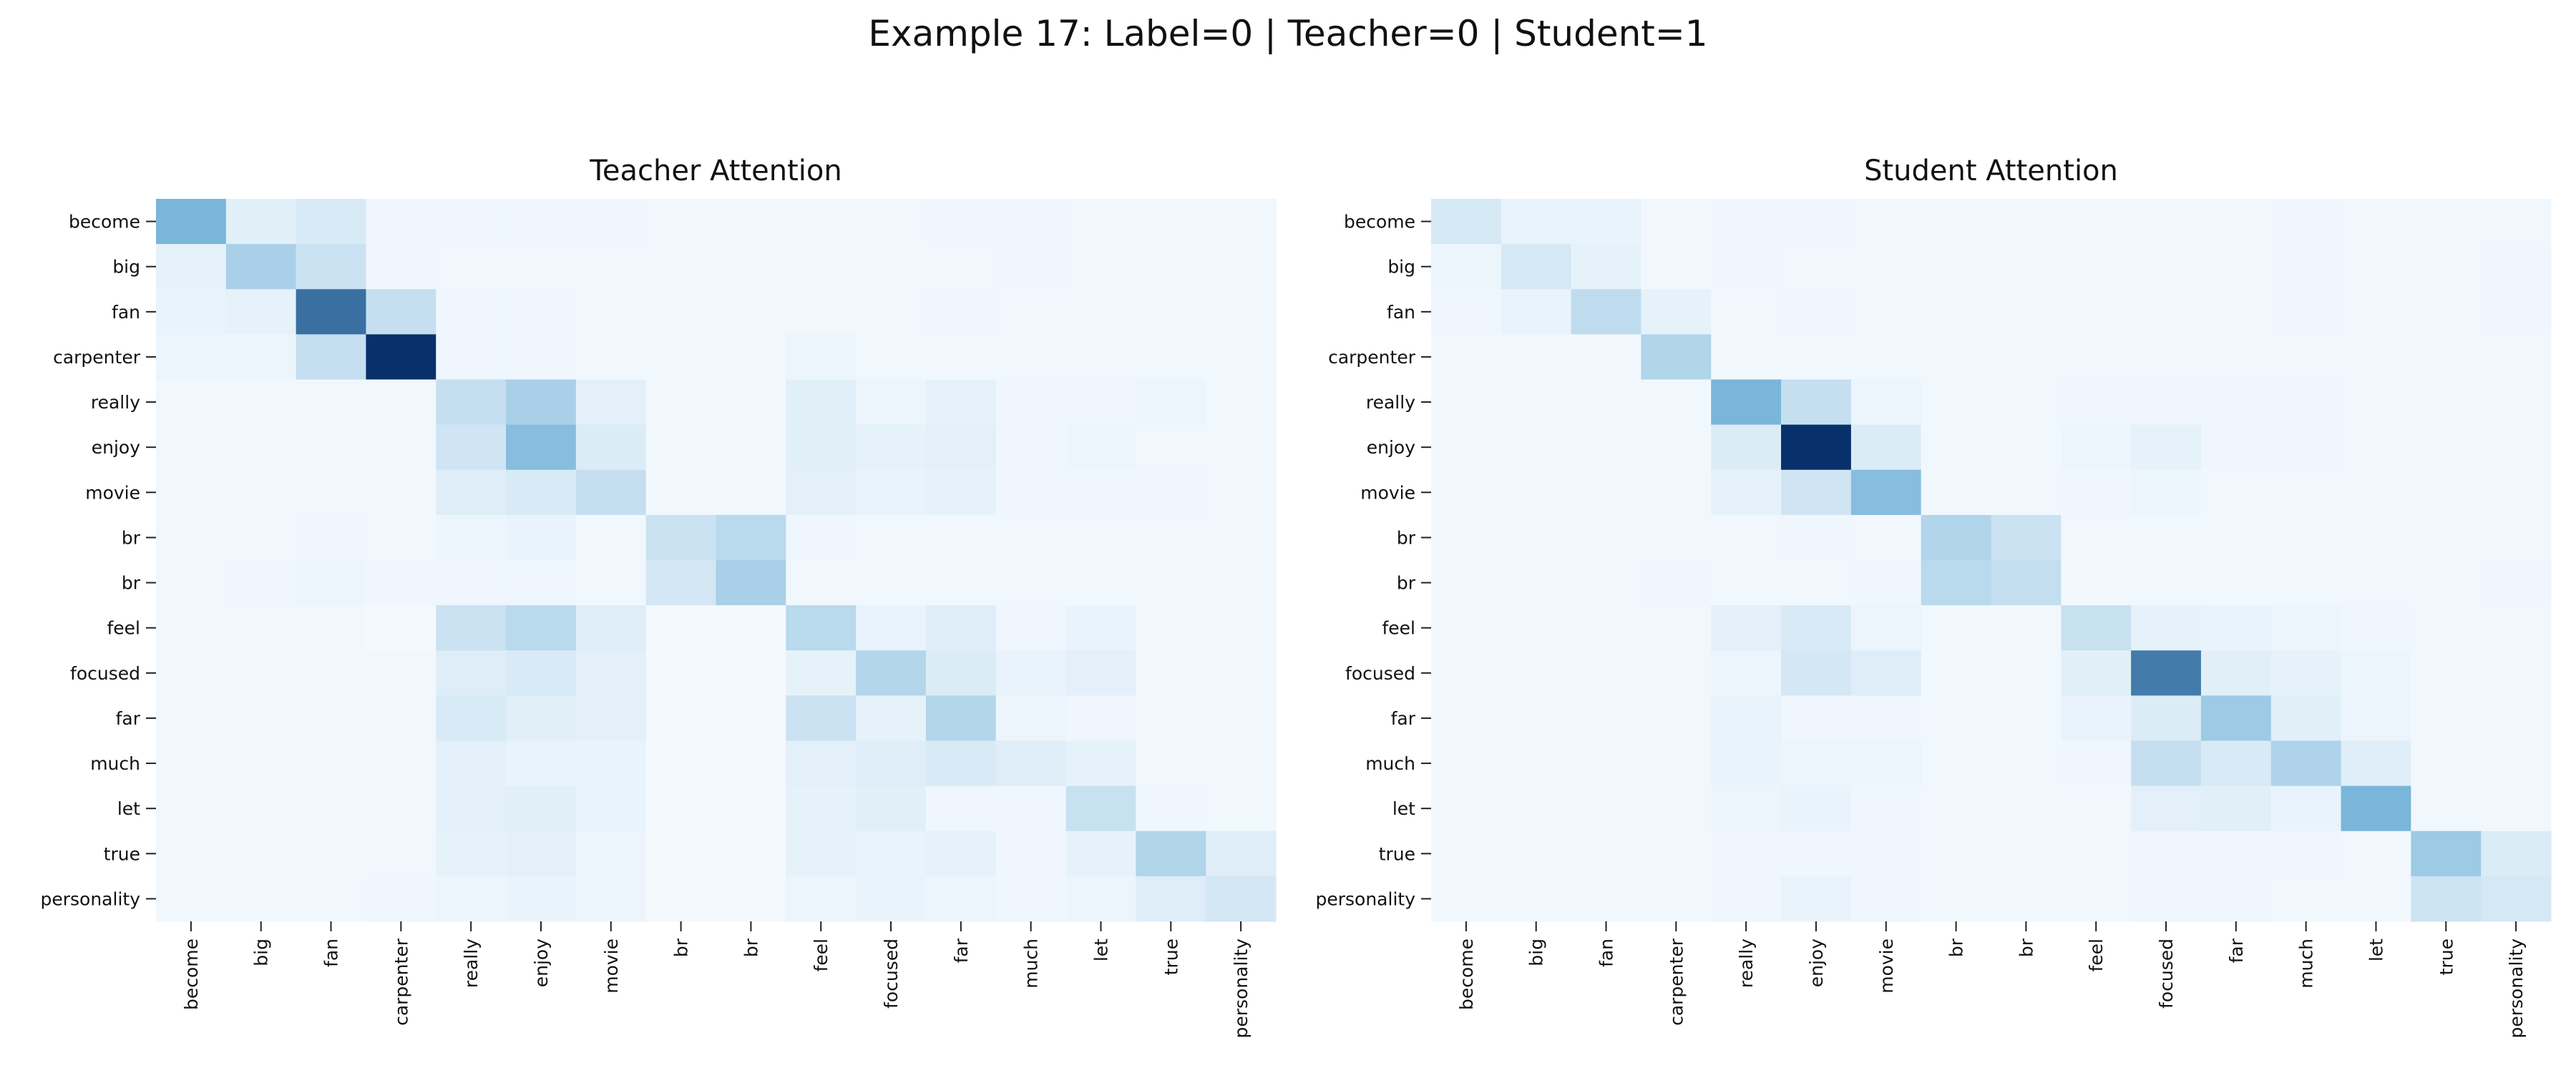 This screenshot has height=1073, width=2576. What do you see at coordinates (331, 953) in the screenshot?
I see `x-tick-label: fan` at bounding box center [331, 953].